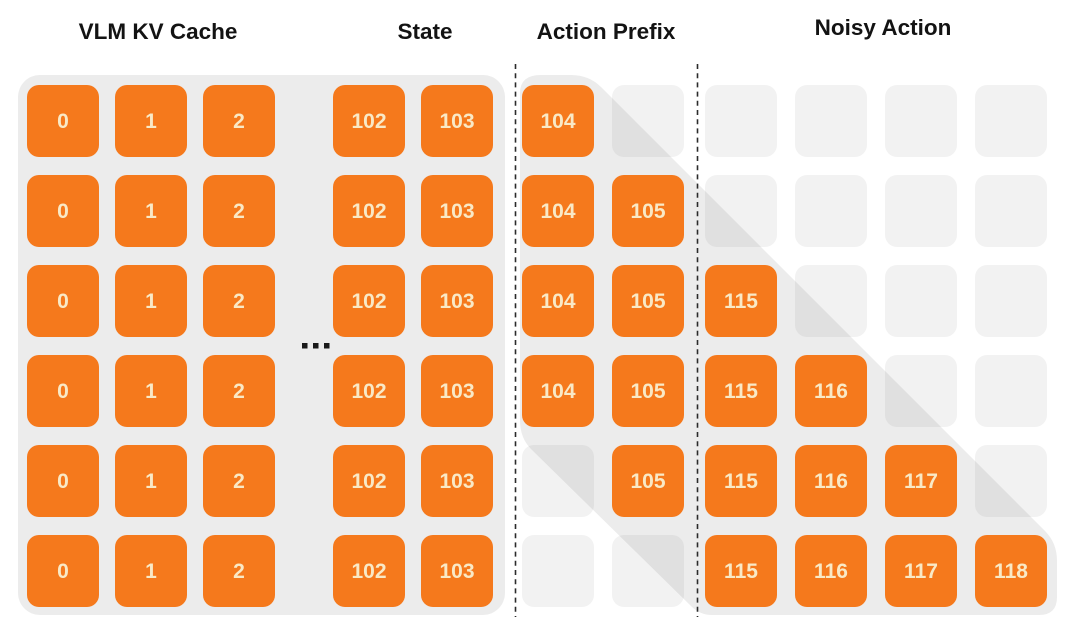 The height and width of the screenshot is (633, 1080). I want to click on section-label-noisy-action: Noisy Action, so click(883, 27).